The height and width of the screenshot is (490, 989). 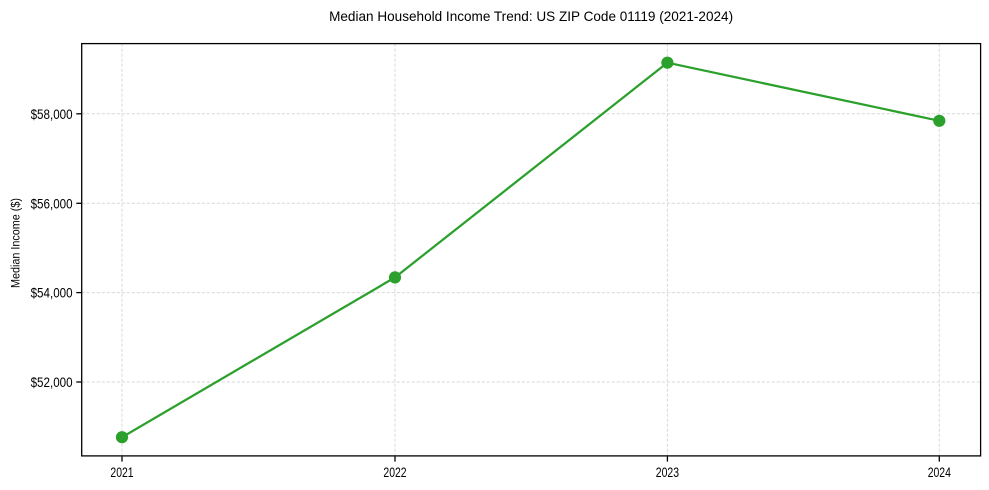 I want to click on svg-text: 2023, so click(x=667, y=472).